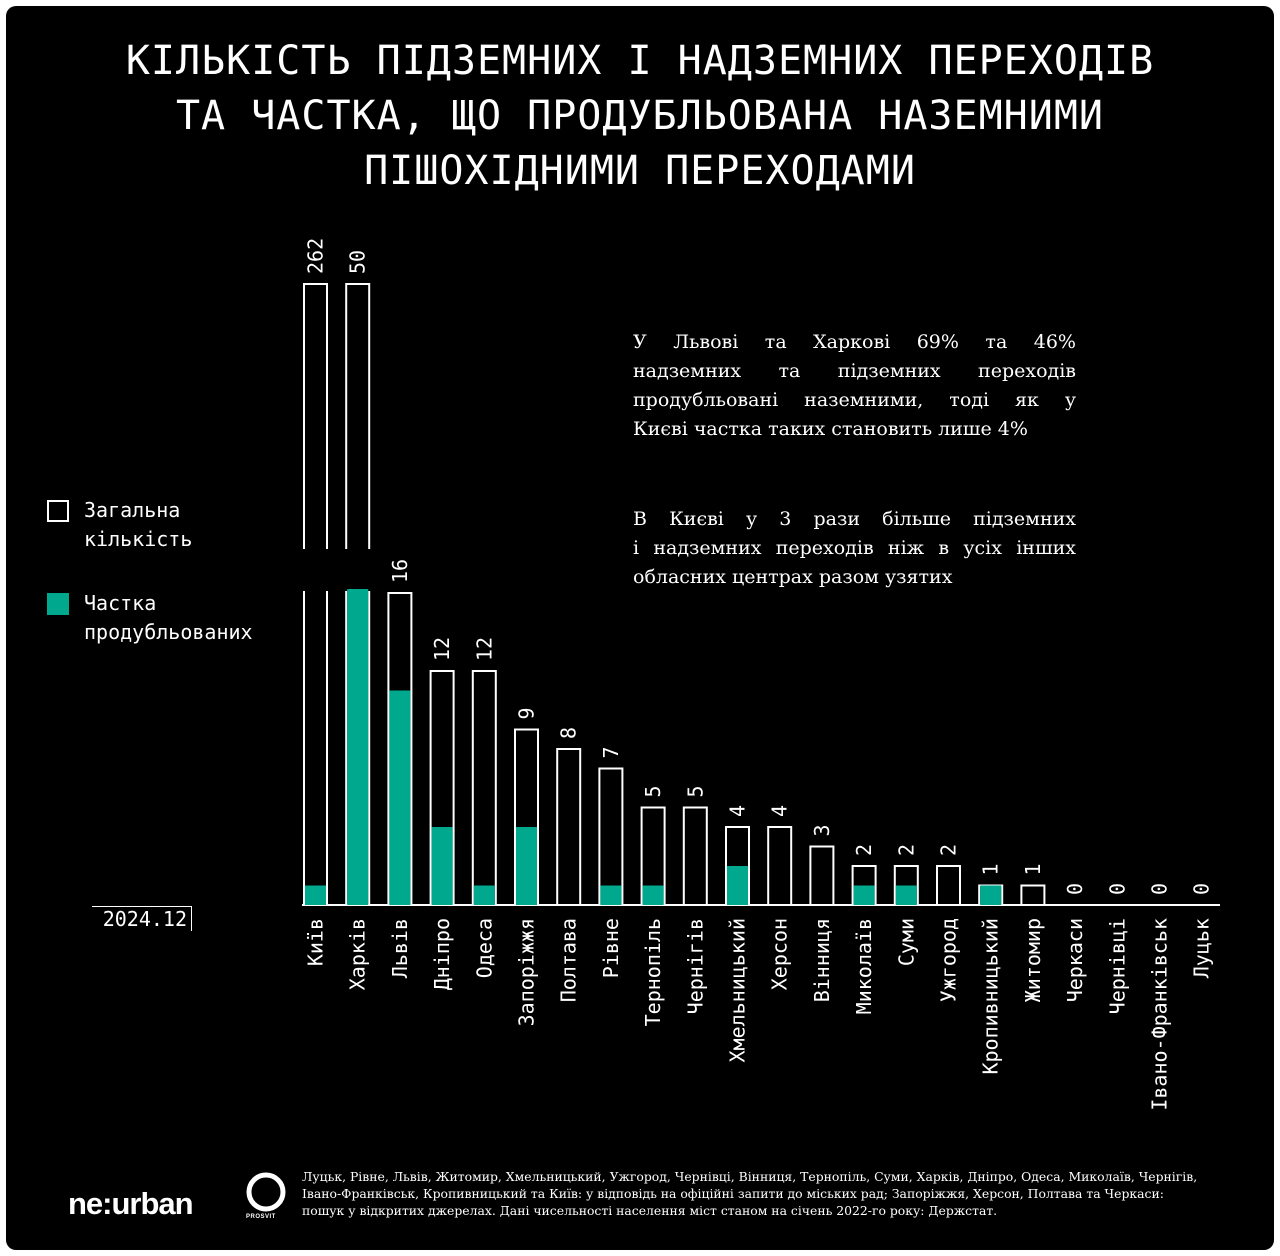  What do you see at coordinates (261, 1217) in the screenshot?
I see `prosvit-logo-text: PROSVIT` at bounding box center [261, 1217].